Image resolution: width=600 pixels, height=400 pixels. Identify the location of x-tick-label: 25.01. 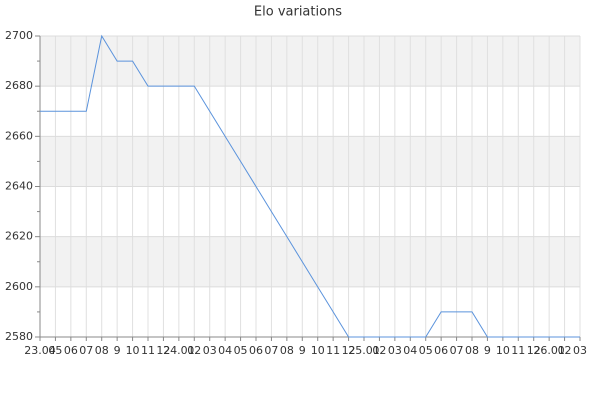
(364, 350).